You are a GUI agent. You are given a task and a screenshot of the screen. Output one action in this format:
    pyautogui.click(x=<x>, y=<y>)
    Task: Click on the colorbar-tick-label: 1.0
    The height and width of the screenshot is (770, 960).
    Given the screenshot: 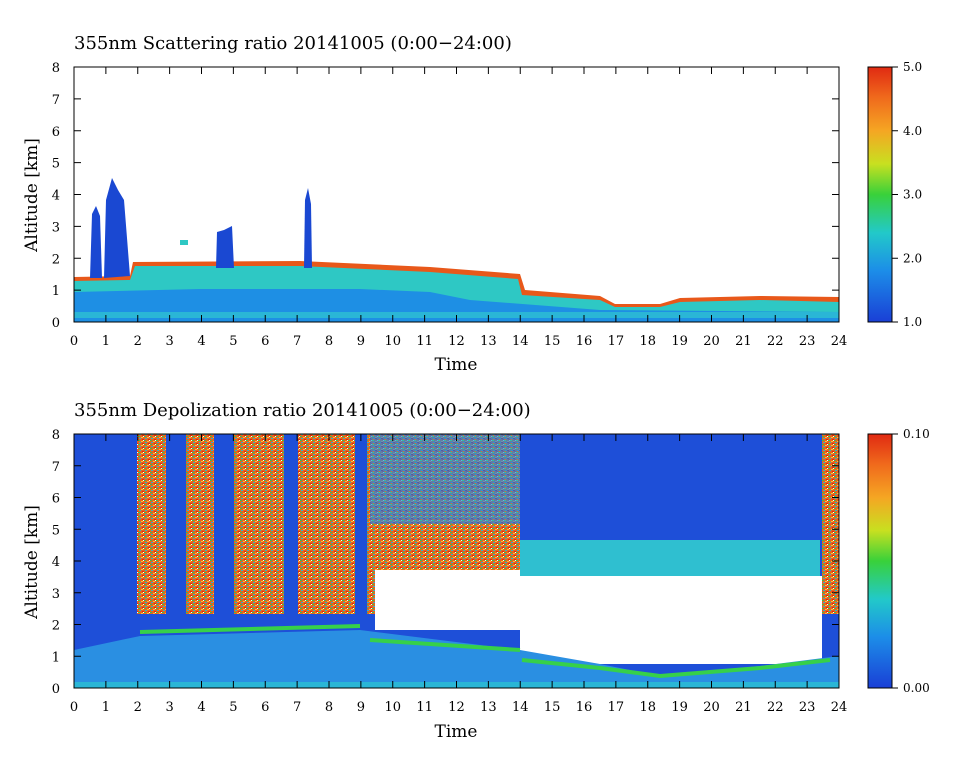 What is the action you would take?
    pyautogui.click(x=912, y=322)
    